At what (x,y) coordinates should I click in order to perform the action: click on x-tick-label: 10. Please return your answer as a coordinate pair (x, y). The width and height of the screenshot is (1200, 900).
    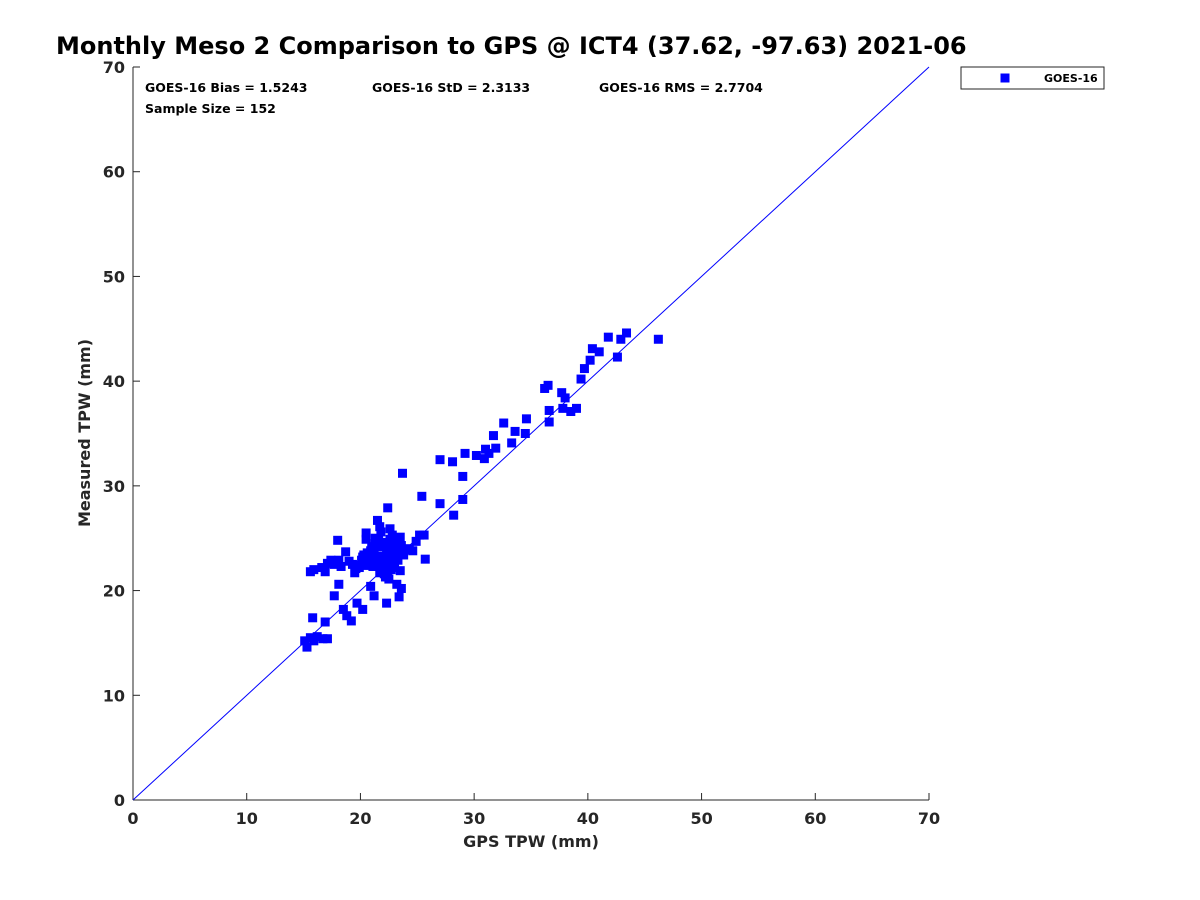
    Looking at the image, I should click on (247, 818).